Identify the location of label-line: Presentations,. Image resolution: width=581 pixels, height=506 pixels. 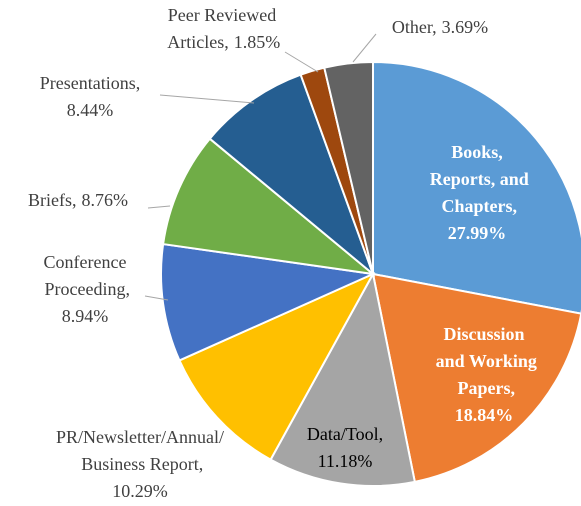
(90, 83).